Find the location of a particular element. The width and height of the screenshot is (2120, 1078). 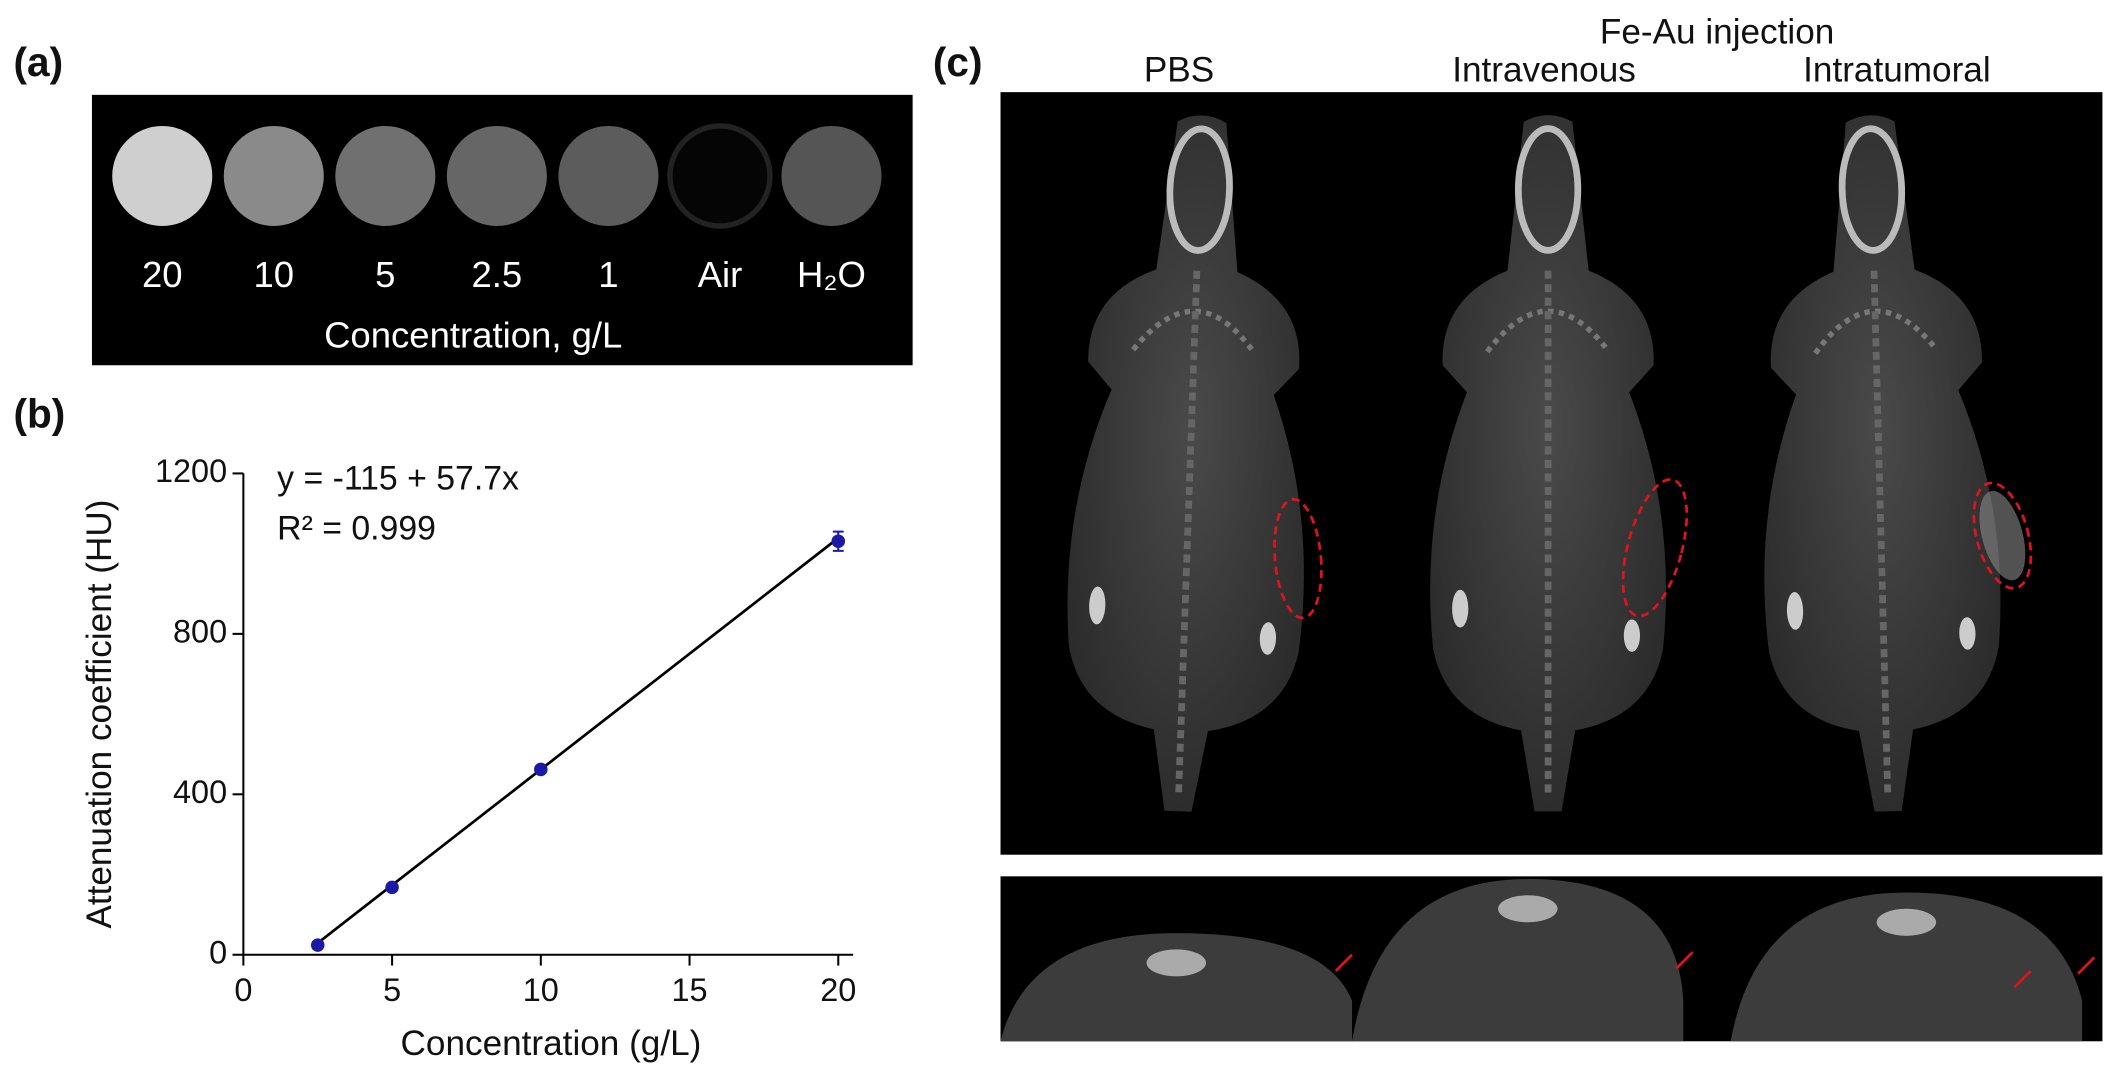

phantom-label: 5 is located at coordinates (385, 274).